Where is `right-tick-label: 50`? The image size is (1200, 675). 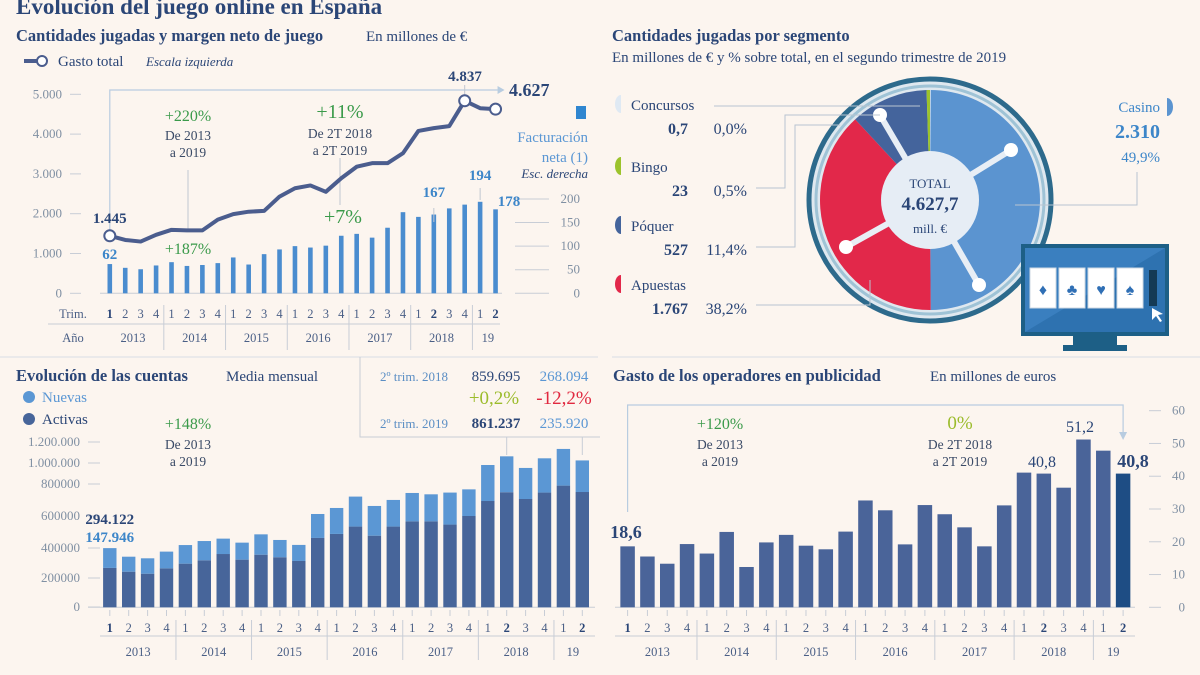 right-tick-label: 50 is located at coordinates (573, 269).